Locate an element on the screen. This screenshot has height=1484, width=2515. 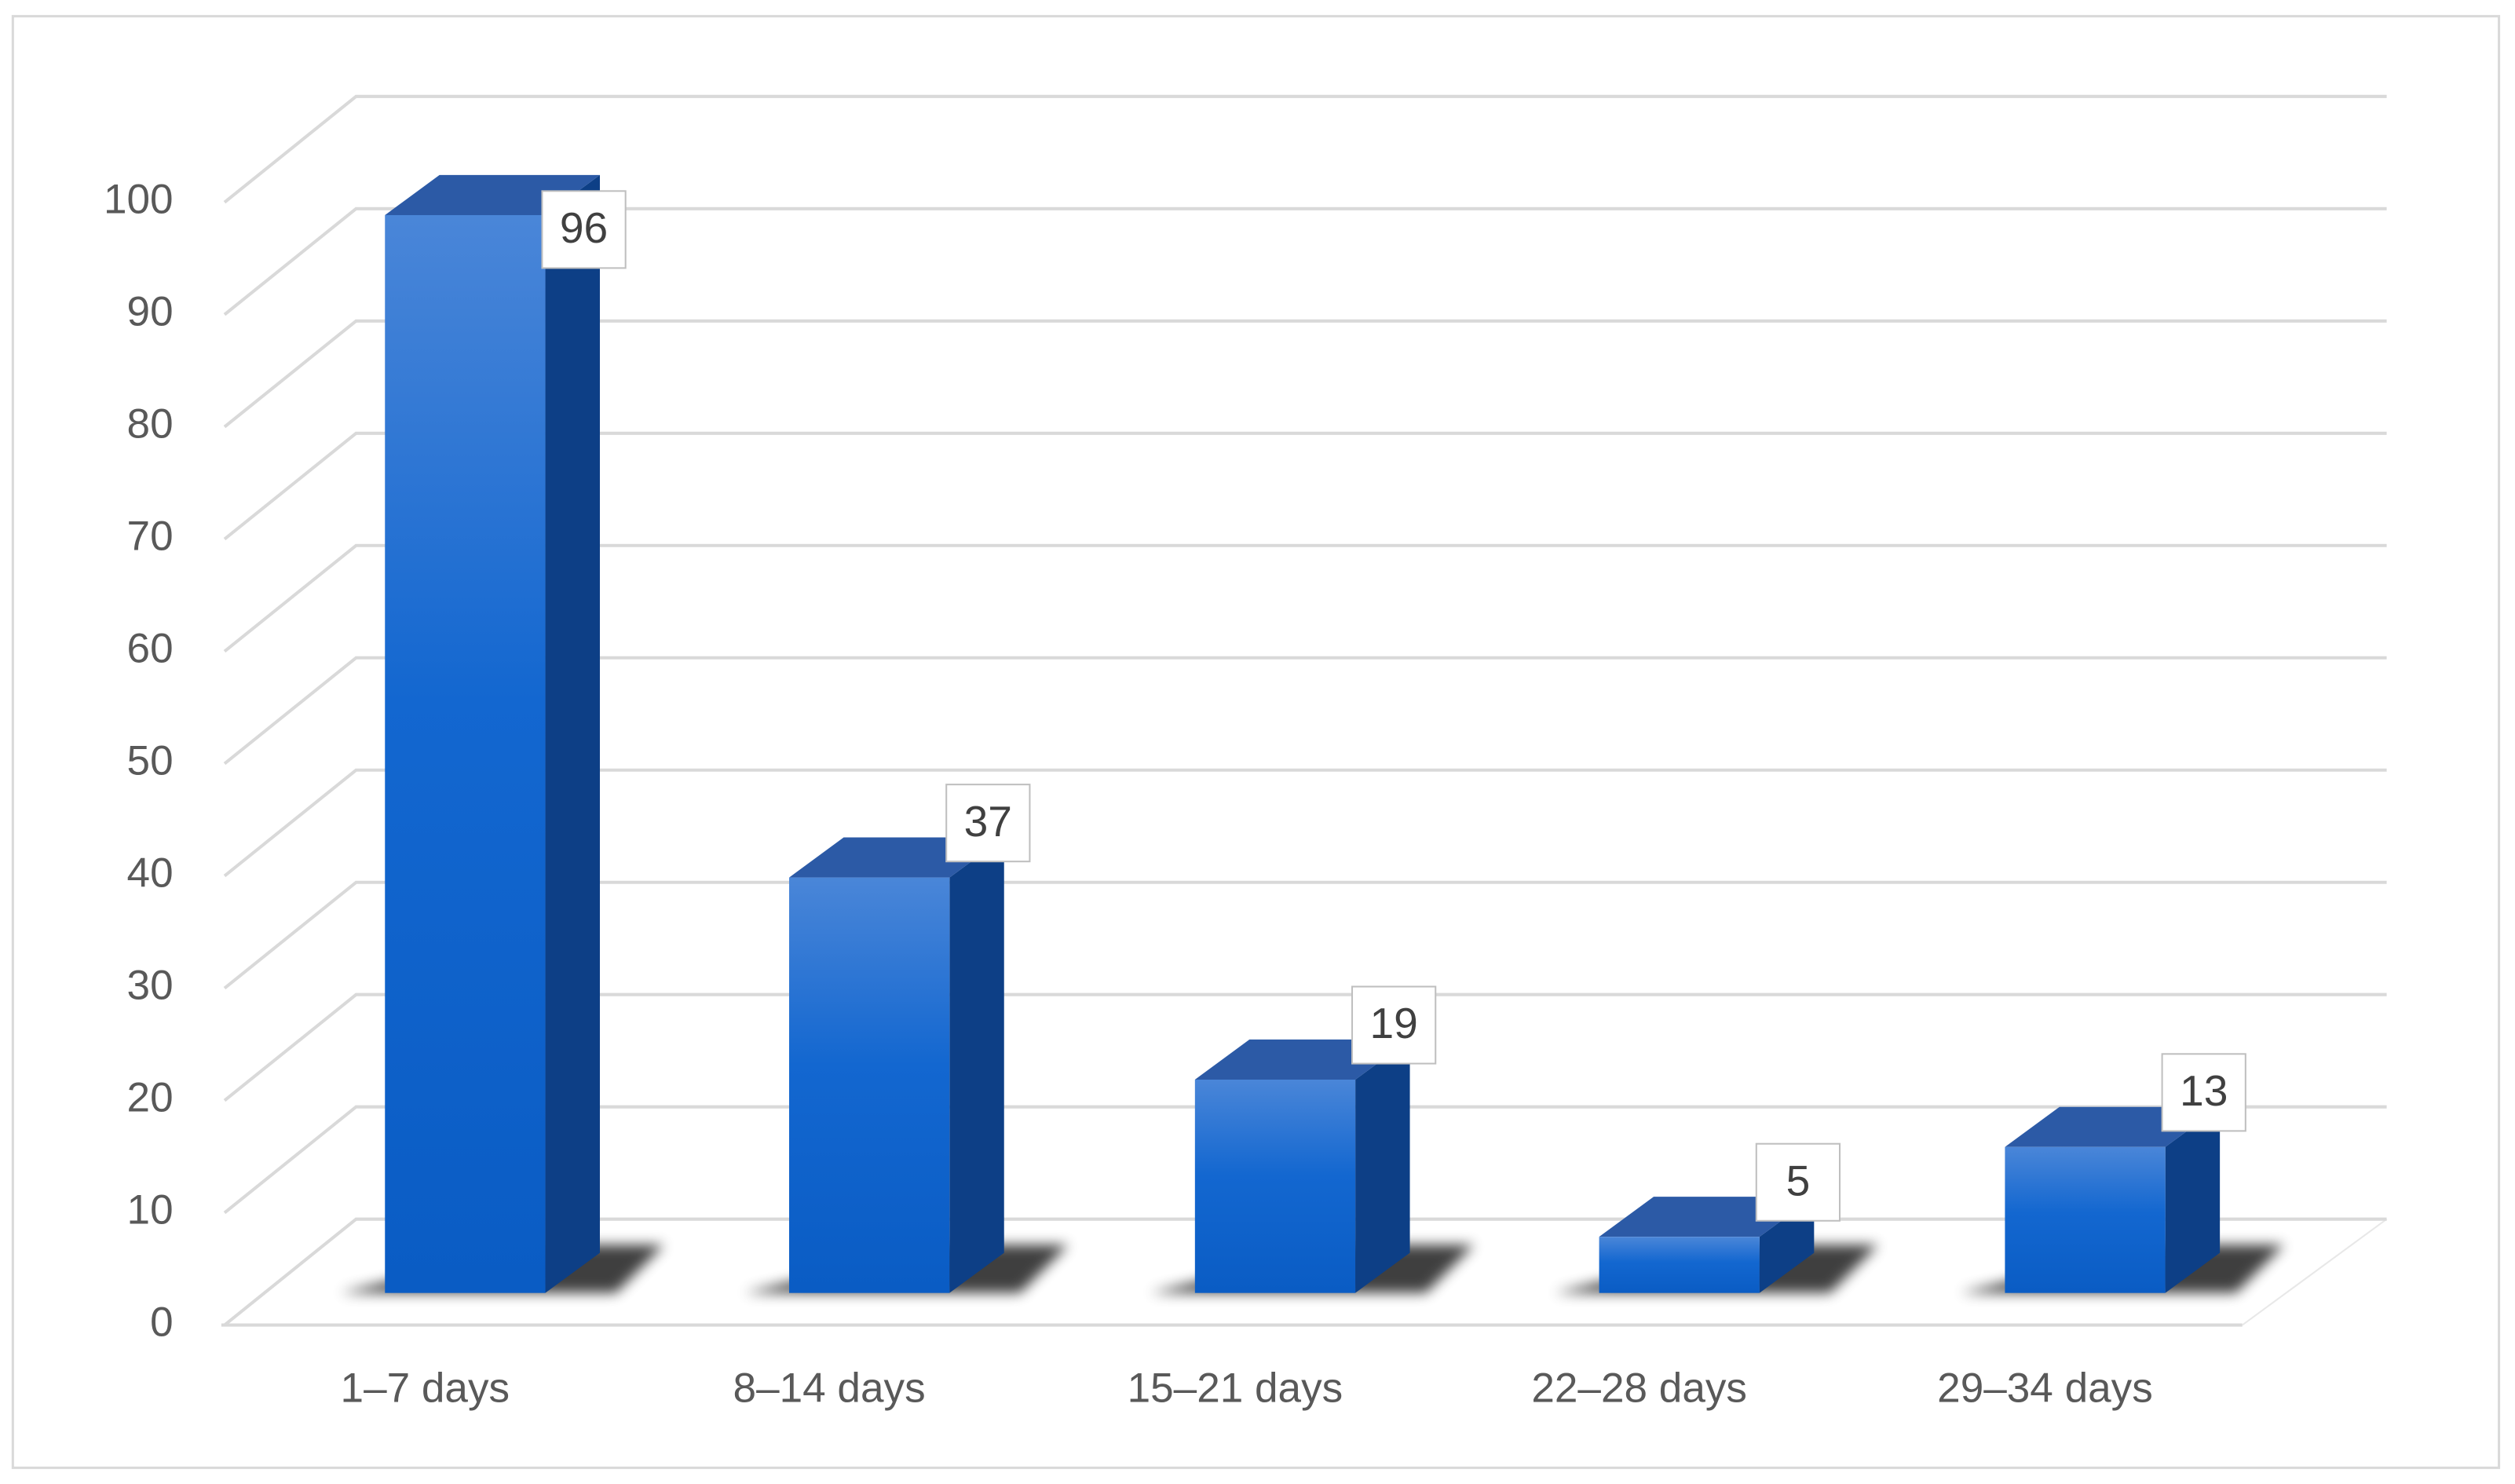
data-label: 5 is located at coordinates (1798, 1180).